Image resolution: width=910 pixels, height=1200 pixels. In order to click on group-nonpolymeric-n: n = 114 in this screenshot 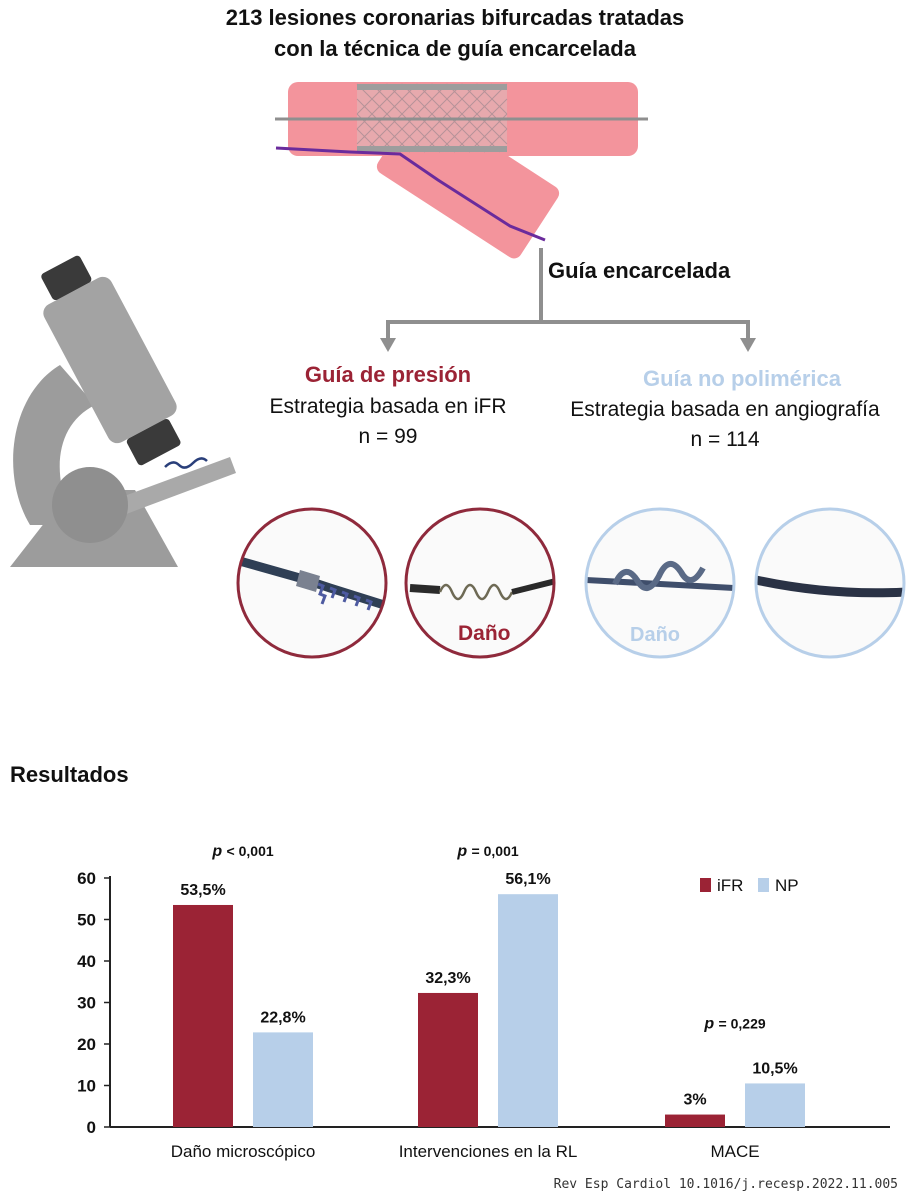, I will do `click(725, 439)`.